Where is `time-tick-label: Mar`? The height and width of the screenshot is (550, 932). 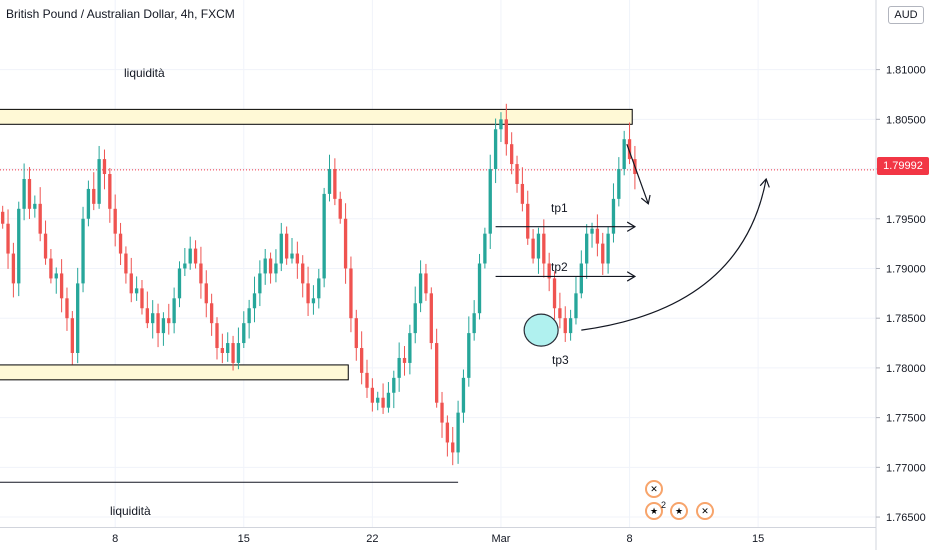 time-tick-label: Mar is located at coordinates (500, 539).